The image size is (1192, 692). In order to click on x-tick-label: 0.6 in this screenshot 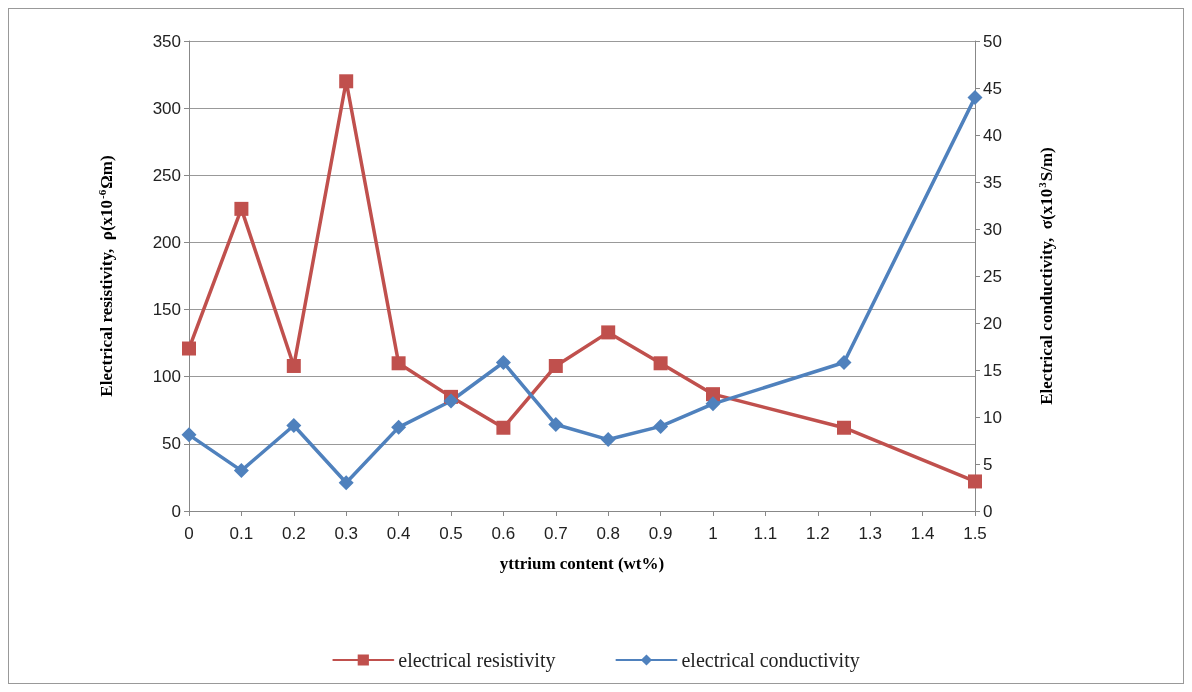, I will do `click(503, 533)`.